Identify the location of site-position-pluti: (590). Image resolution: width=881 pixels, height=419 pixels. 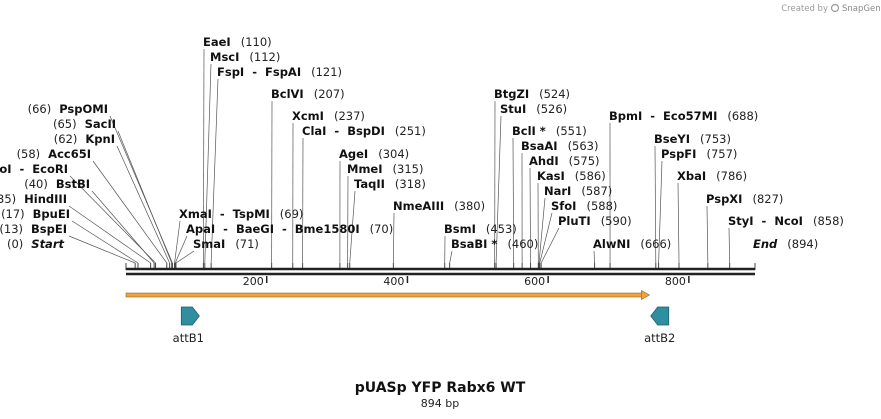
(616, 221).